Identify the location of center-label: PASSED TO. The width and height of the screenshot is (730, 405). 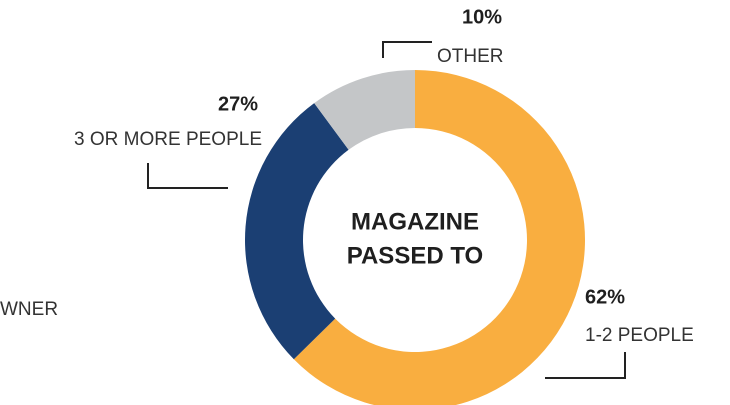
(415, 255).